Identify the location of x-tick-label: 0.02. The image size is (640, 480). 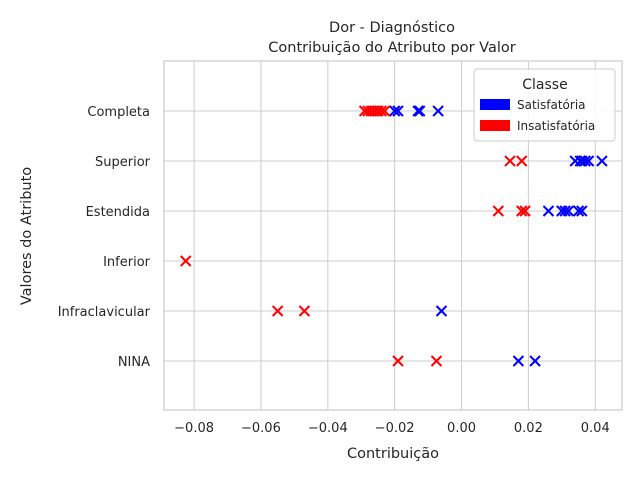
(528, 428).